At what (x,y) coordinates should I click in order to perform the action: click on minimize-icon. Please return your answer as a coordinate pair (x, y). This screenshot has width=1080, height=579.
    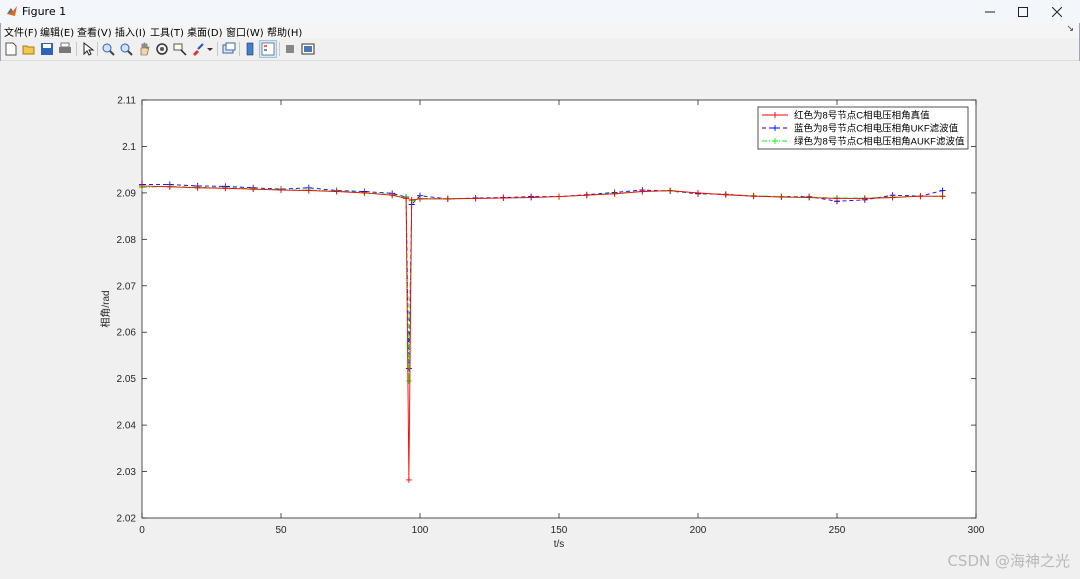
    Looking at the image, I should click on (990, 11).